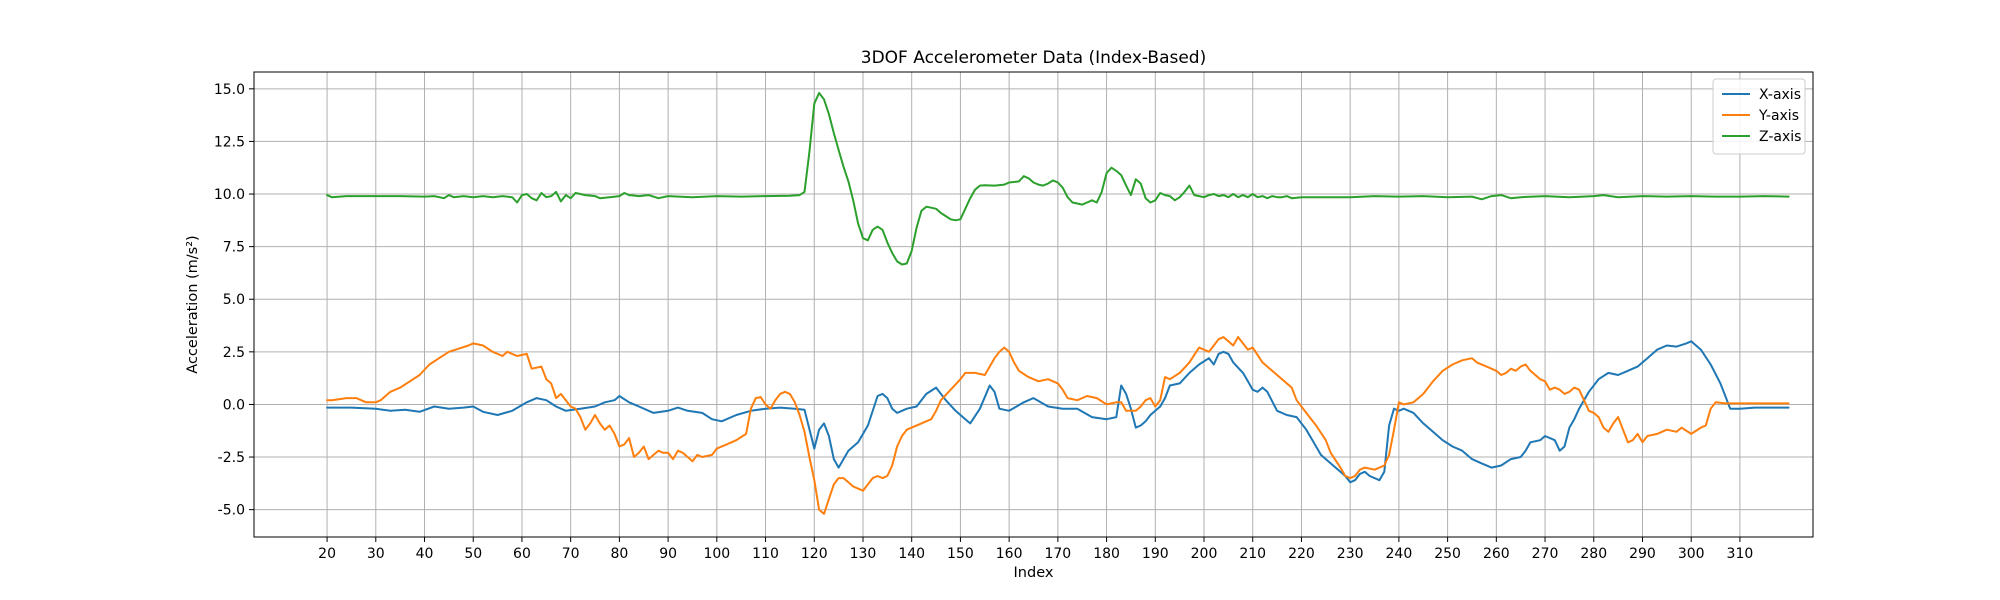 The image size is (2000, 600). I want to click on x-tick-label: 20, so click(327, 554).